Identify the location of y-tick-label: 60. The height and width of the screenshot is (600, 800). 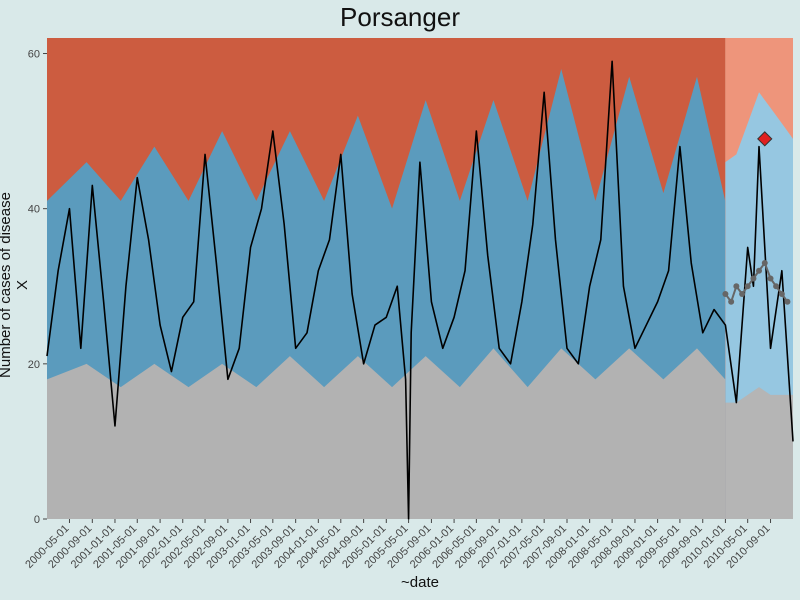
(34, 55).